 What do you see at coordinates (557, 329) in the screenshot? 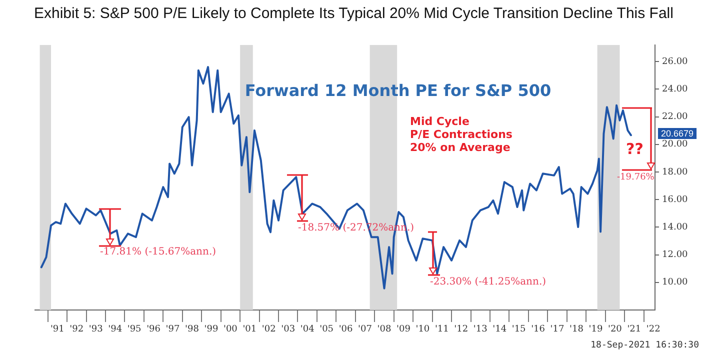
I see `x-tick-label: '17` at bounding box center [557, 329].